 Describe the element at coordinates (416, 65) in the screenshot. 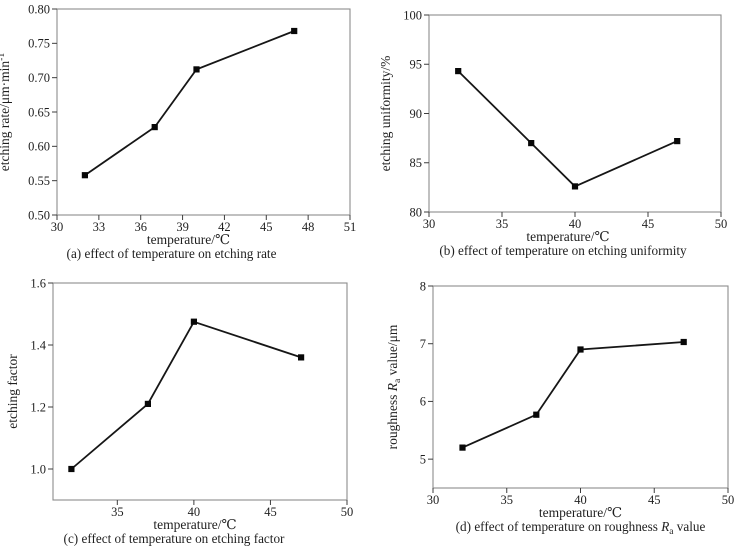

I see `y-tick-label: 95` at that location.